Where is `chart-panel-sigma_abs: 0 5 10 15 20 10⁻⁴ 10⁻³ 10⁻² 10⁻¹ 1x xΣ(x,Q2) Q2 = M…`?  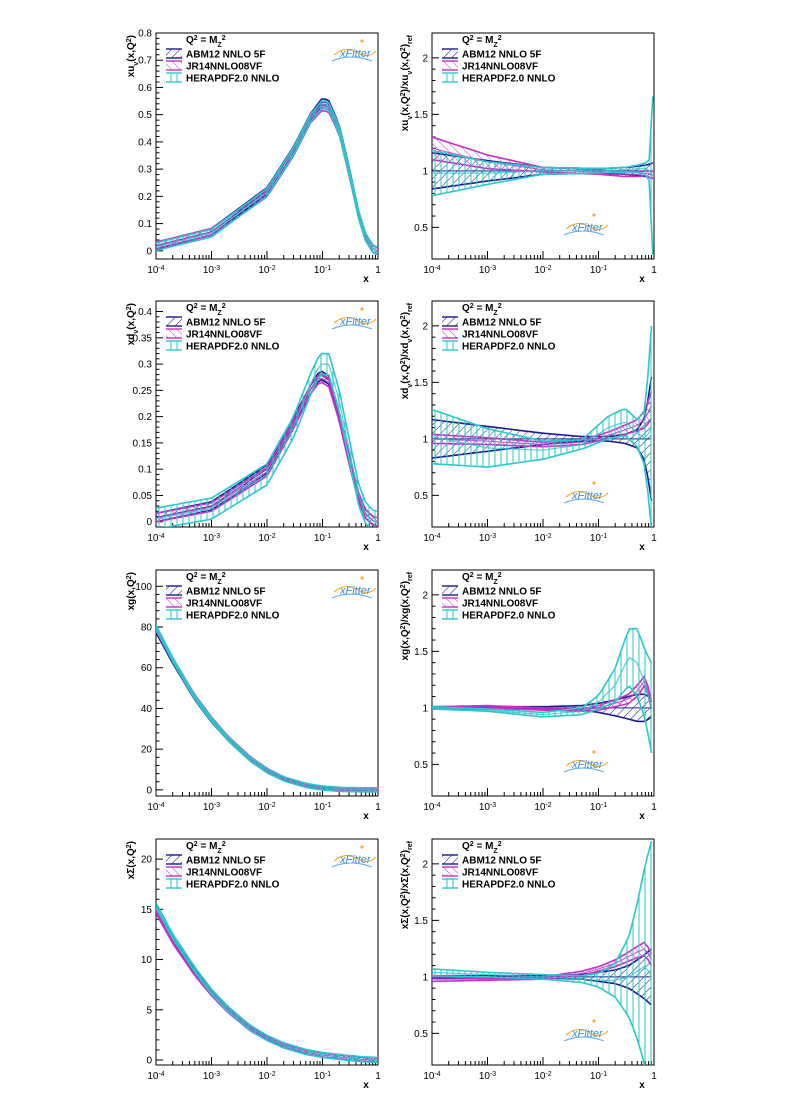
chart-panel-sigma_abs: 0 5 10 15 20 10⁻⁴ 10⁻³ 10⁻² 10⁻¹ 1x xΣ(x,Q2) Q2 = M… is located at coordinates (253, 964).